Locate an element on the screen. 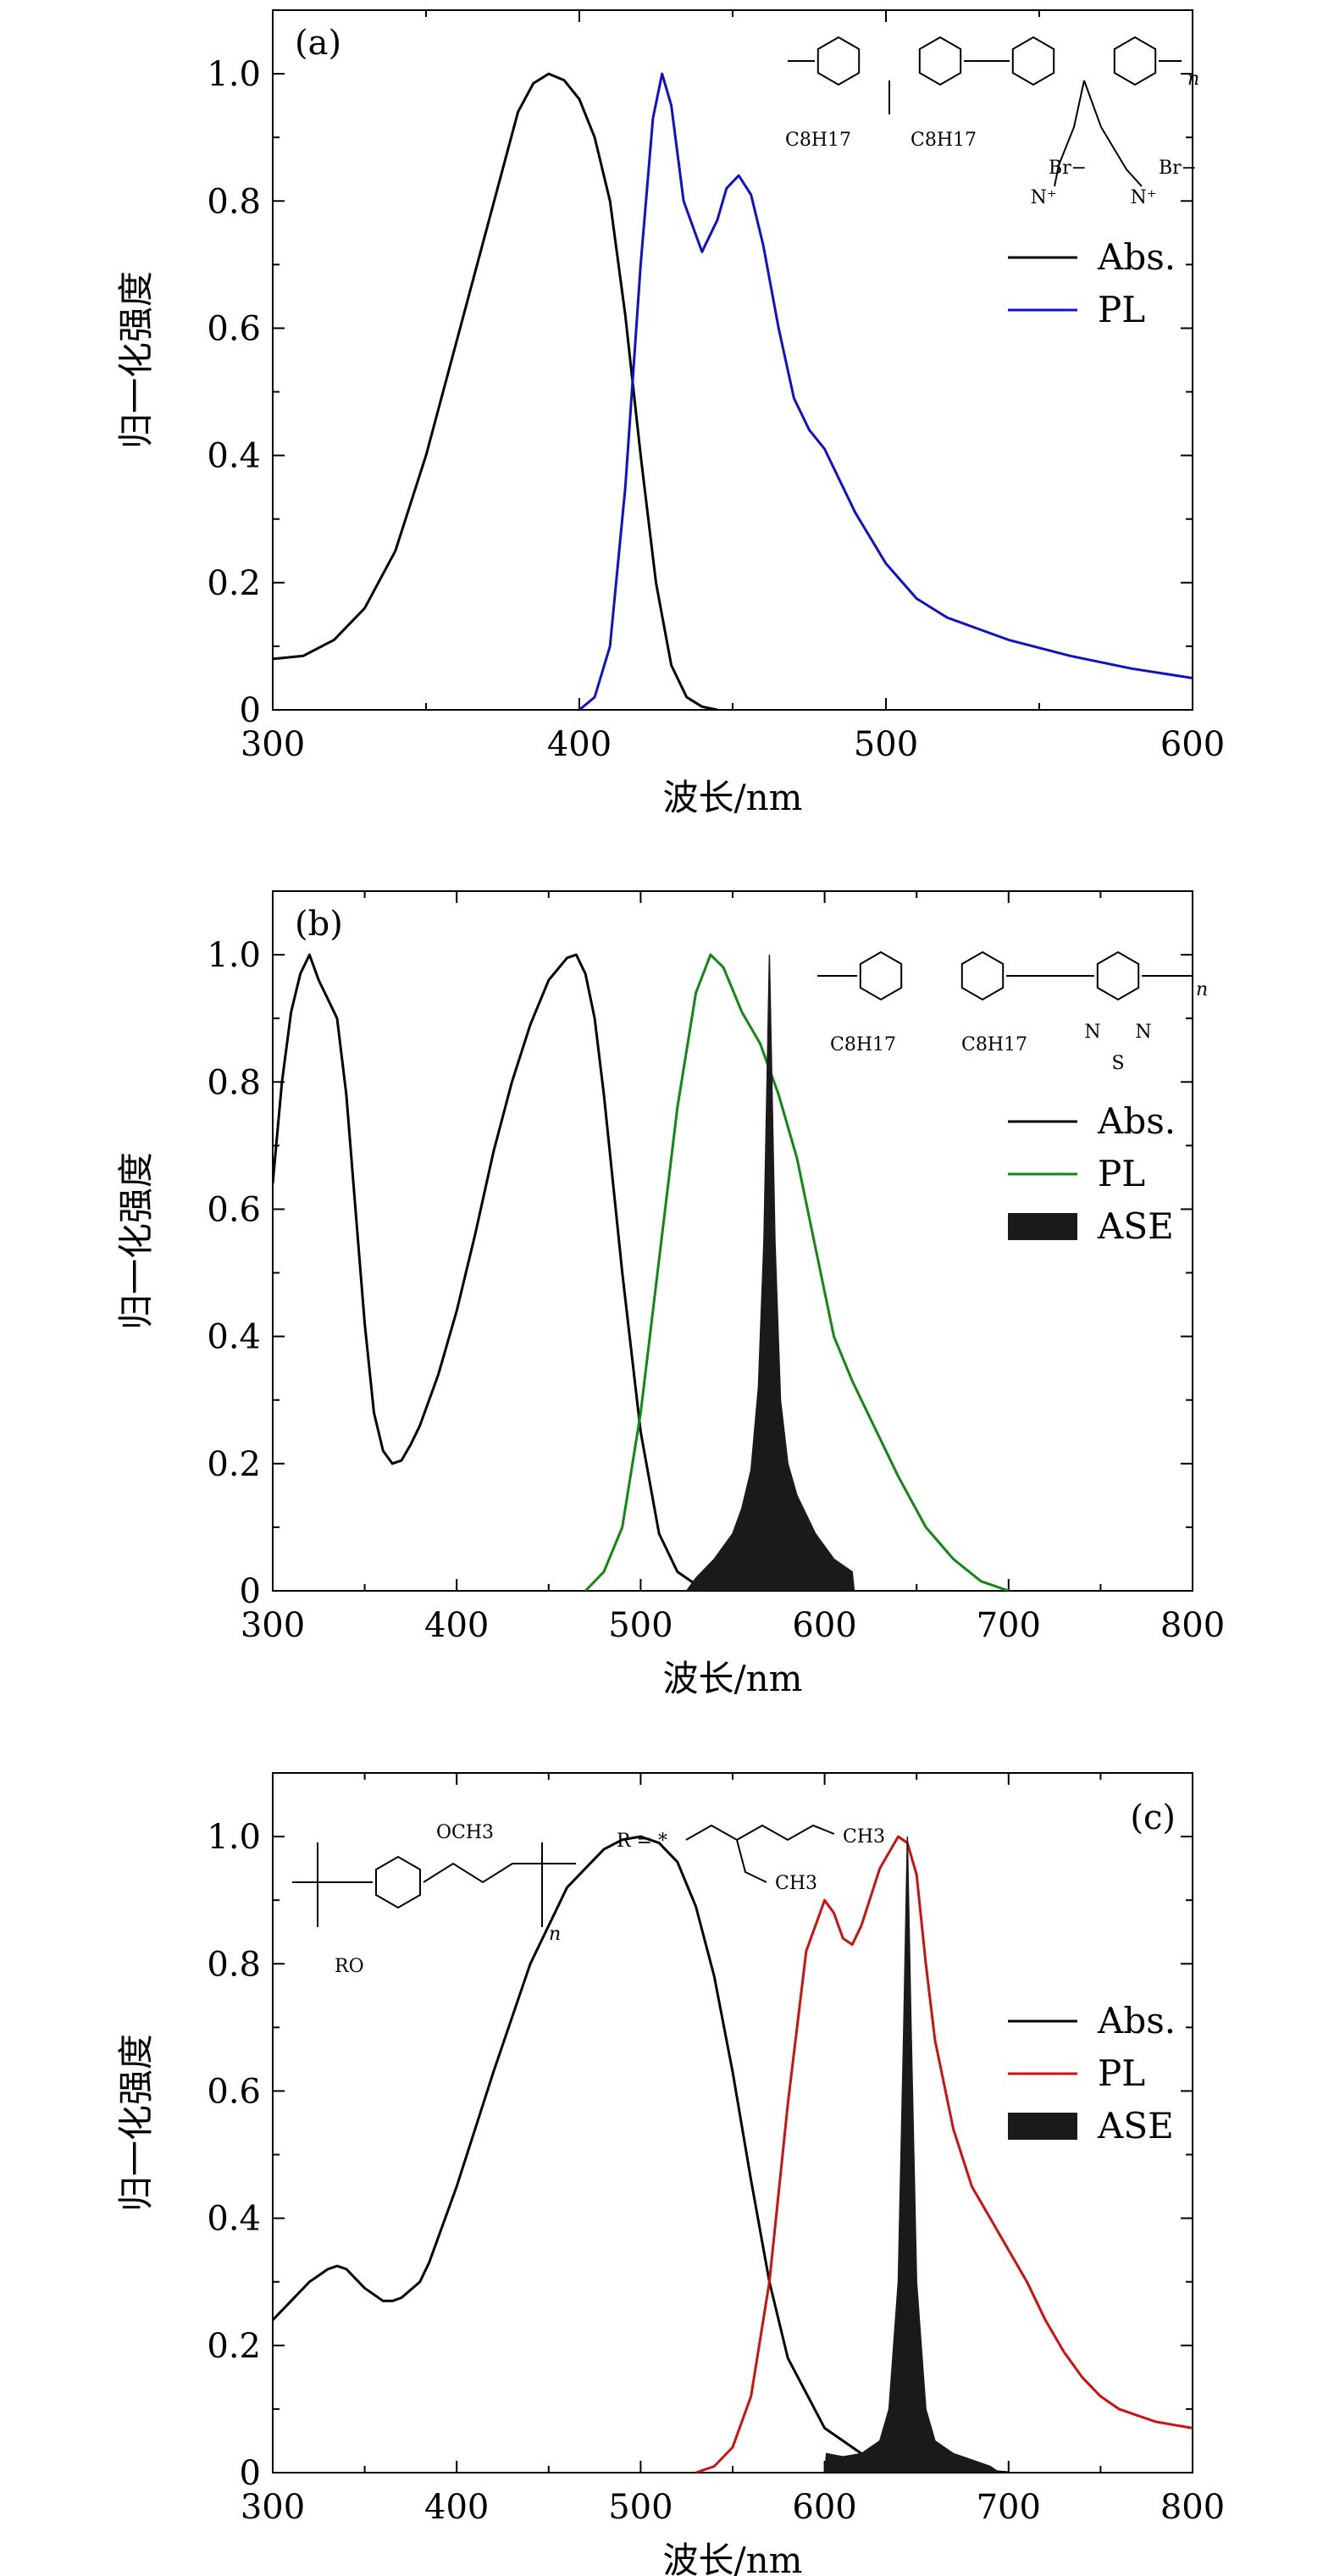 The width and height of the screenshot is (1334, 2576). panel-label: (a) is located at coordinates (318, 43).